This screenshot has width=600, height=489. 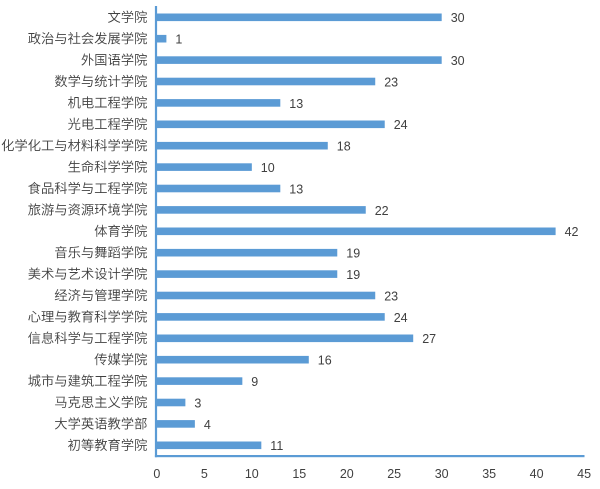 I want to click on svg-text: 40, so click(x=537, y=474).